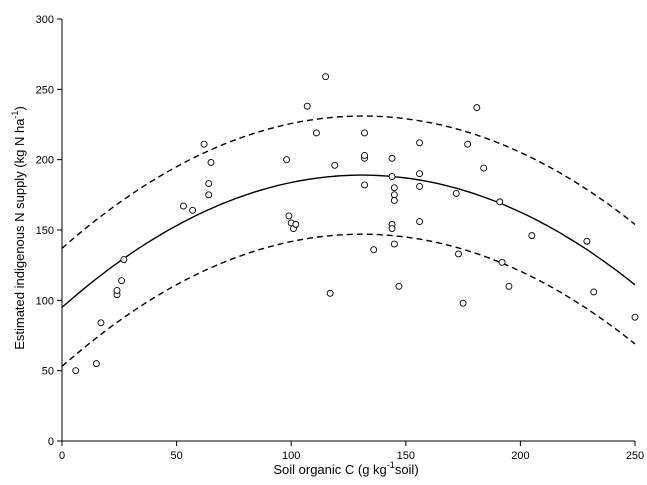  Describe the element at coordinates (291, 456) in the screenshot. I see `x-tick-label: 100` at that location.